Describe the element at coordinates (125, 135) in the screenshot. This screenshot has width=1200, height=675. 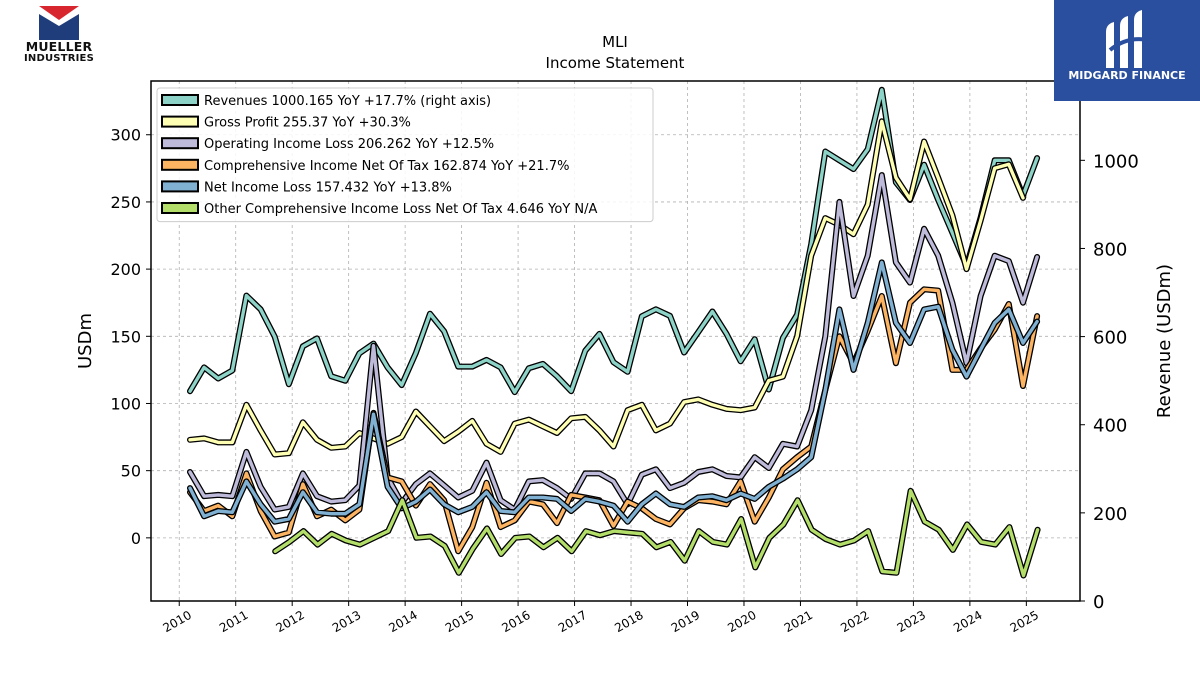
I see `y-tick-label: 300` at that location.